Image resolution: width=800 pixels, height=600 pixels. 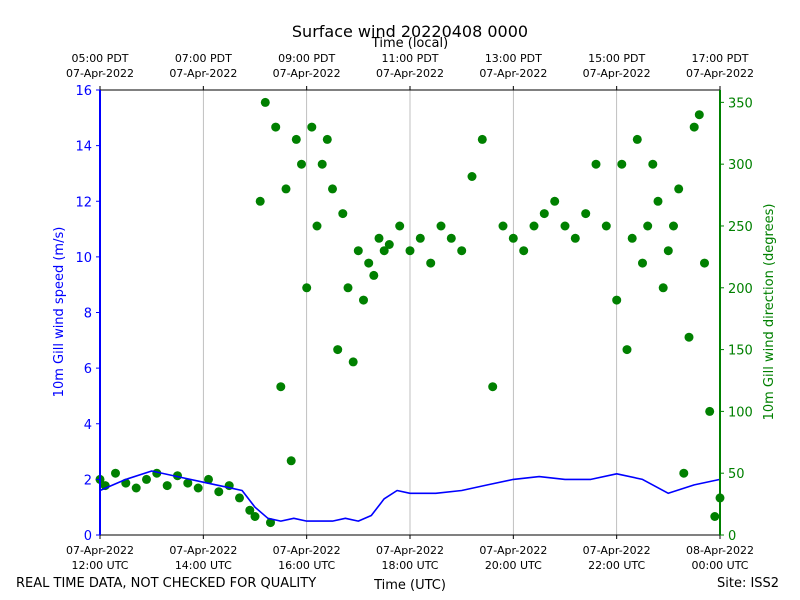 What do you see at coordinates (740, 103) in the screenshot?
I see `right-tick-label: 350` at bounding box center [740, 103].